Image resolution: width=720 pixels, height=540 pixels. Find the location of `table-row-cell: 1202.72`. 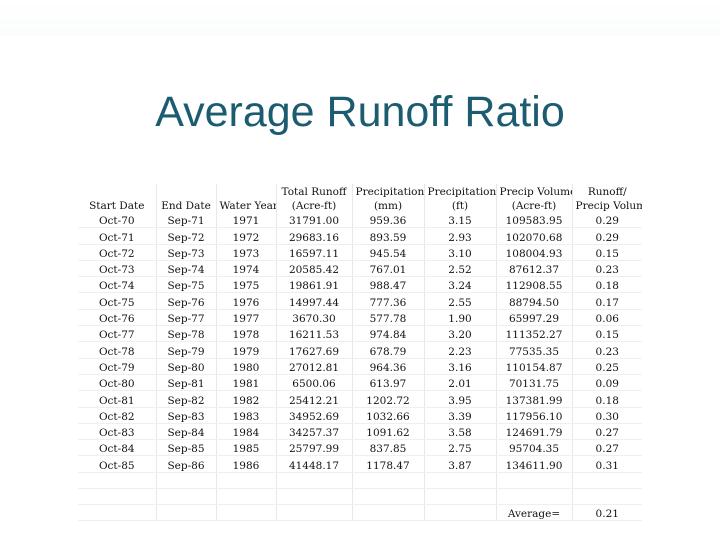

table-row-cell: 1202.72 is located at coordinates (388, 399).